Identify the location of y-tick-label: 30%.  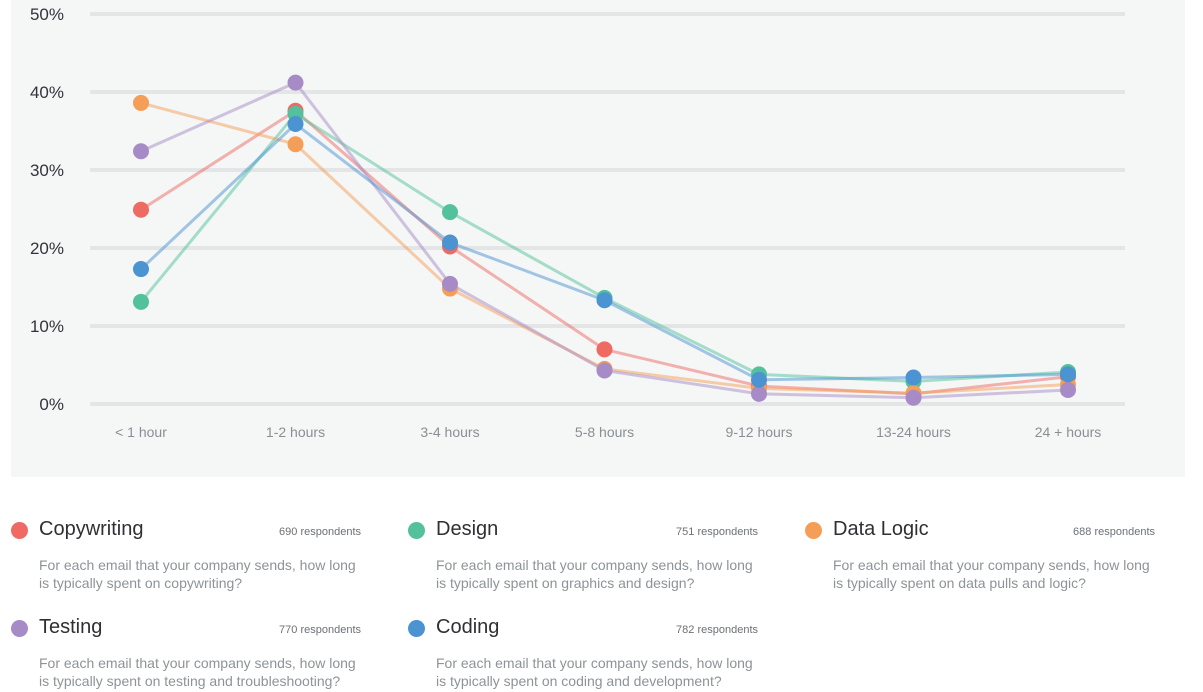
(47, 170).